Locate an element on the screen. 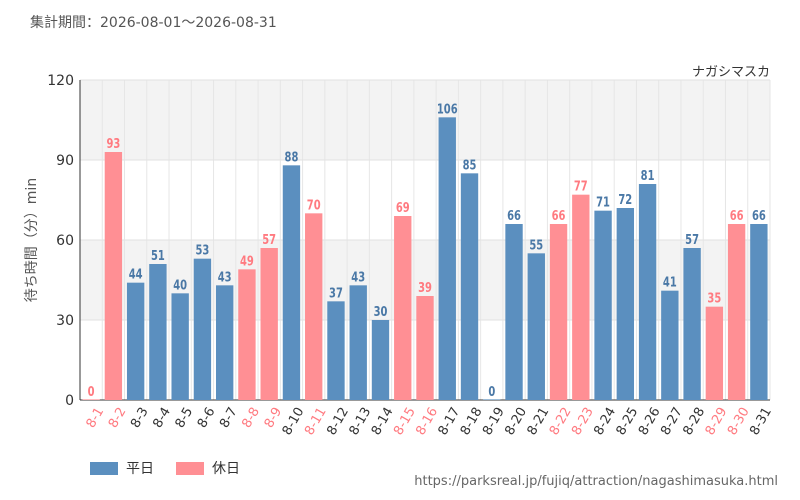 The width and height of the screenshot is (800, 500). bar-value-label: 93 is located at coordinates (113, 143).